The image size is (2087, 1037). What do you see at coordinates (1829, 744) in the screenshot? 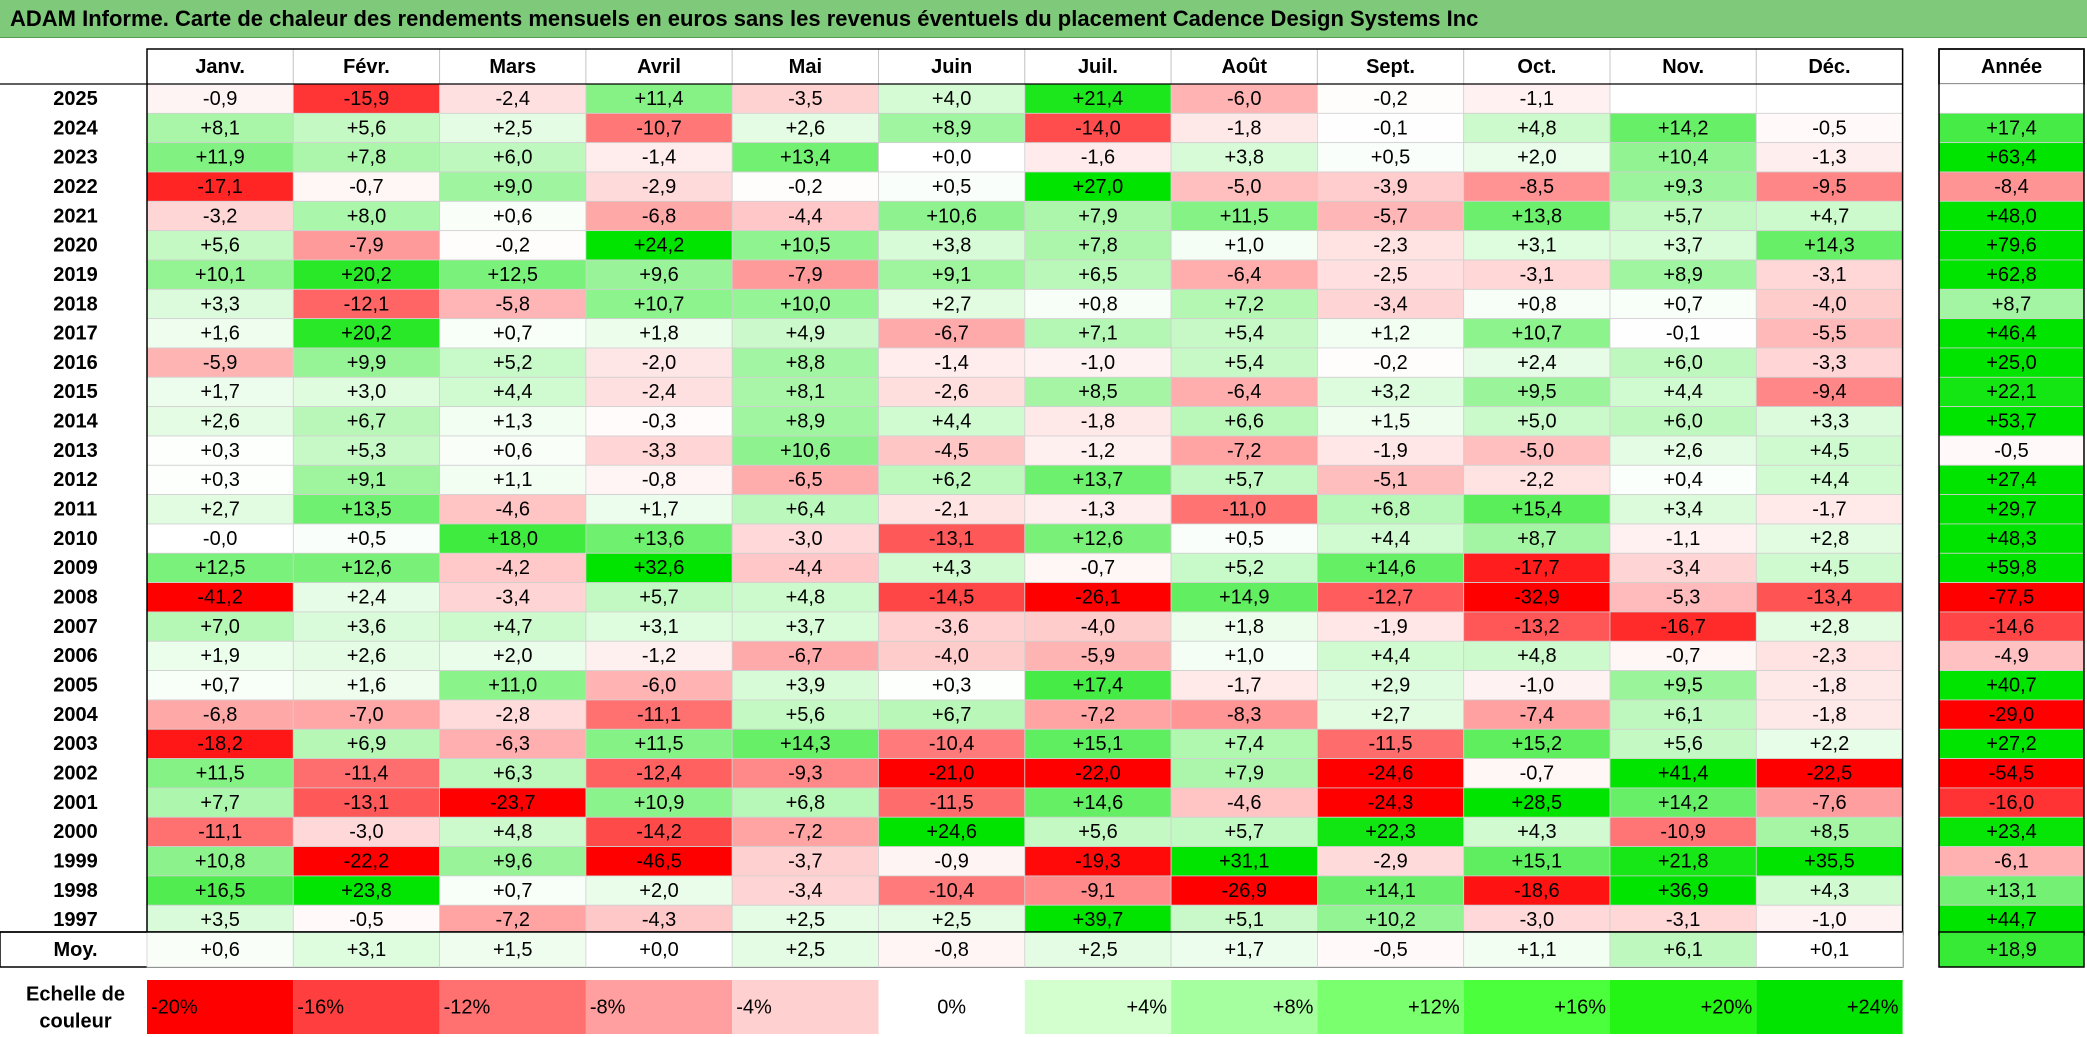
I see `cell-value: +2,2` at bounding box center [1829, 744].